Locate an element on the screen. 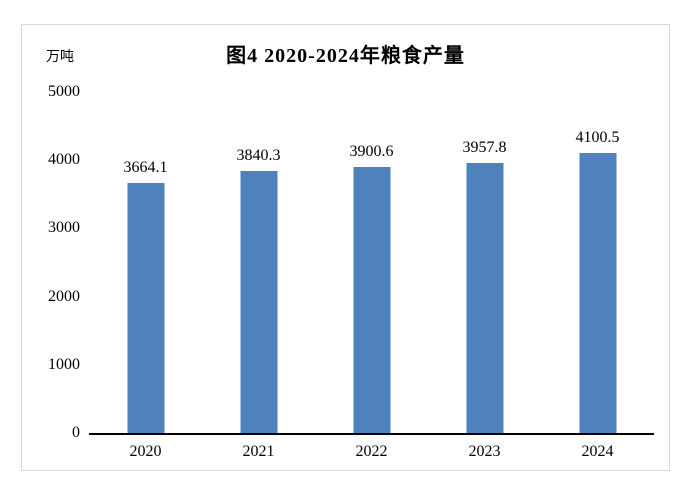 The height and width of the screenshot is (495, 690). x-axis-labels: 2020 2021 2022 2023 2024 is located at coordinates (371, 453).